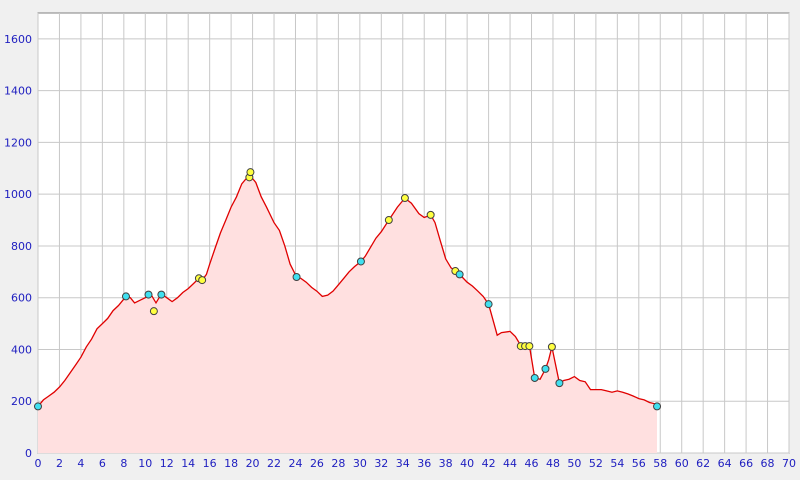 The height and width of the screenshot is (480, 800). I want to click on y-tick-label: 0, so click(28, 453).